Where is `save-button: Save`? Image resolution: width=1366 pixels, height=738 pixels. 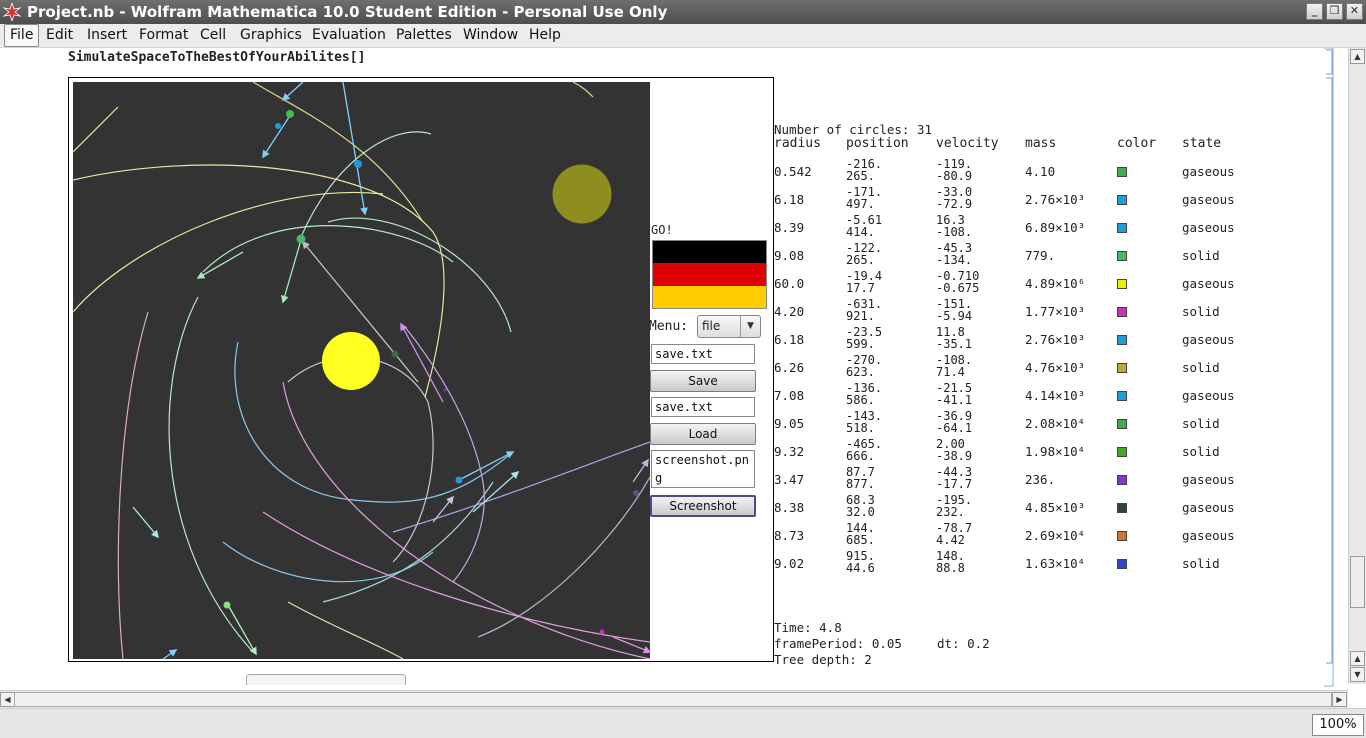 save-button: Save is located at coordinates (703, 381).